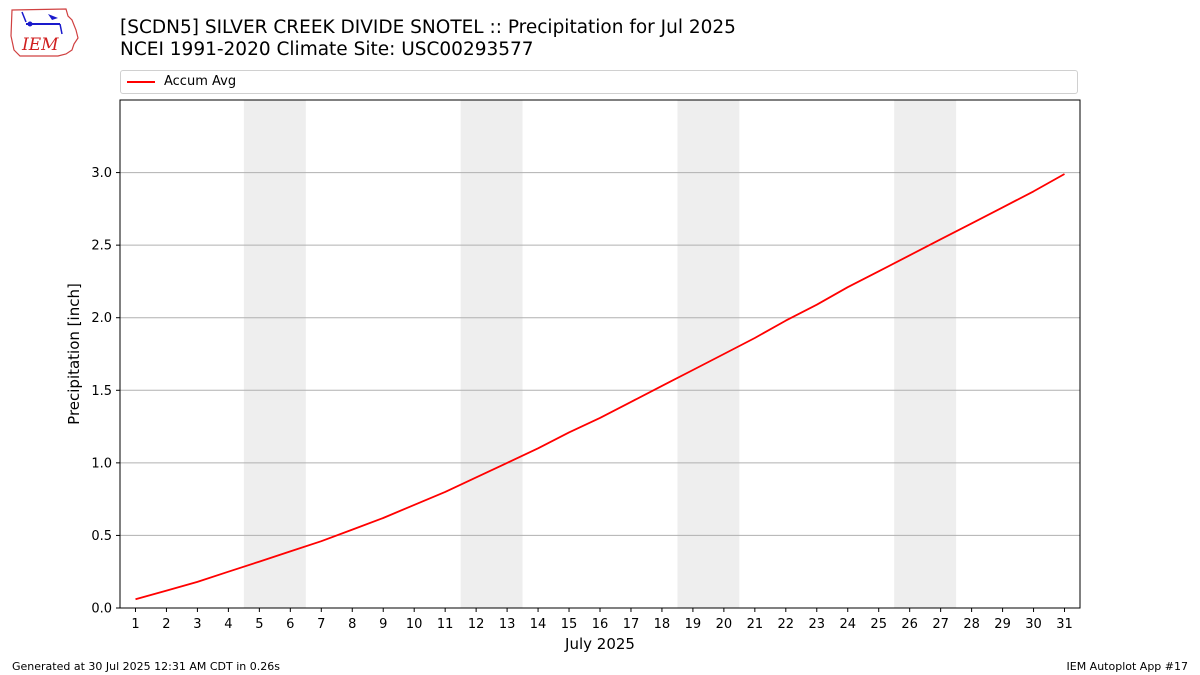  What do you see at coordinates (414, 624) in the screenshot?
I see `x-tick-label-10: 10` at bounding box center [414, 624].